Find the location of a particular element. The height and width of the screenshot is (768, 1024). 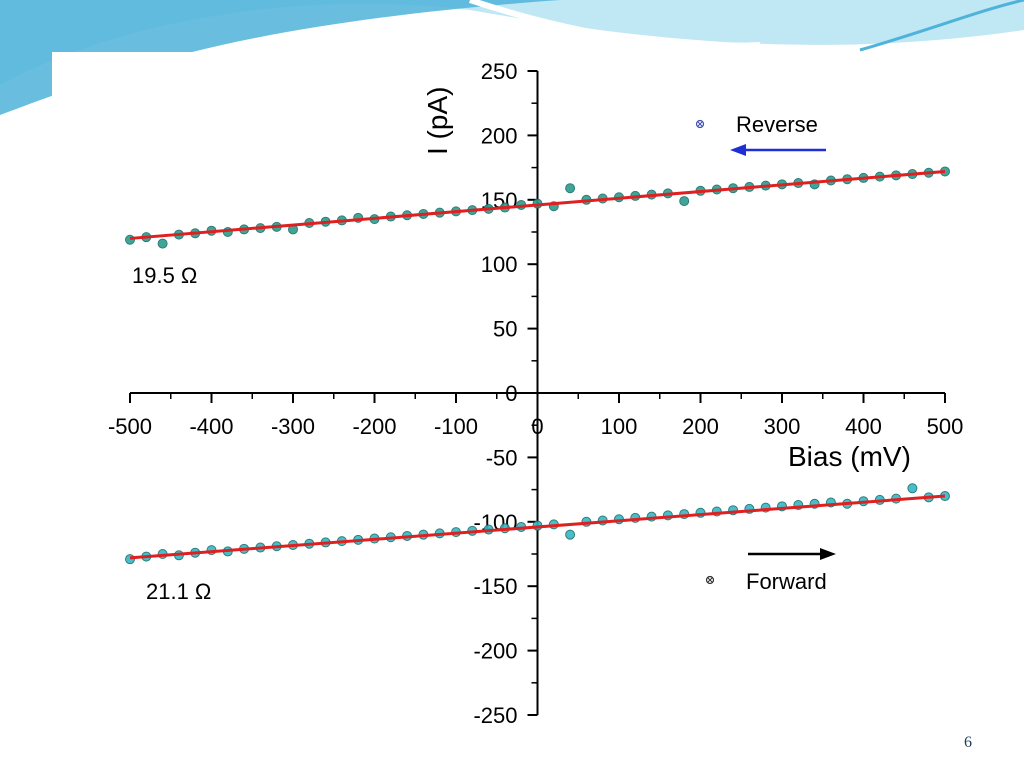

banner-light-wave is located at coordinates (512, 42).